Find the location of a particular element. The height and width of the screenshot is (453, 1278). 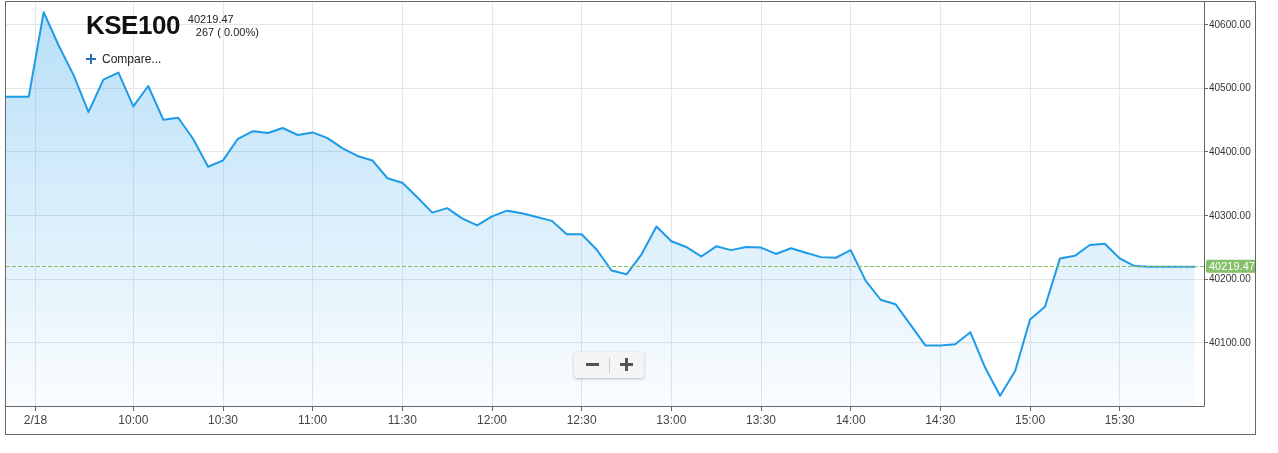

x-tick-label: 15:00 is located at coordinates (1030, 420).